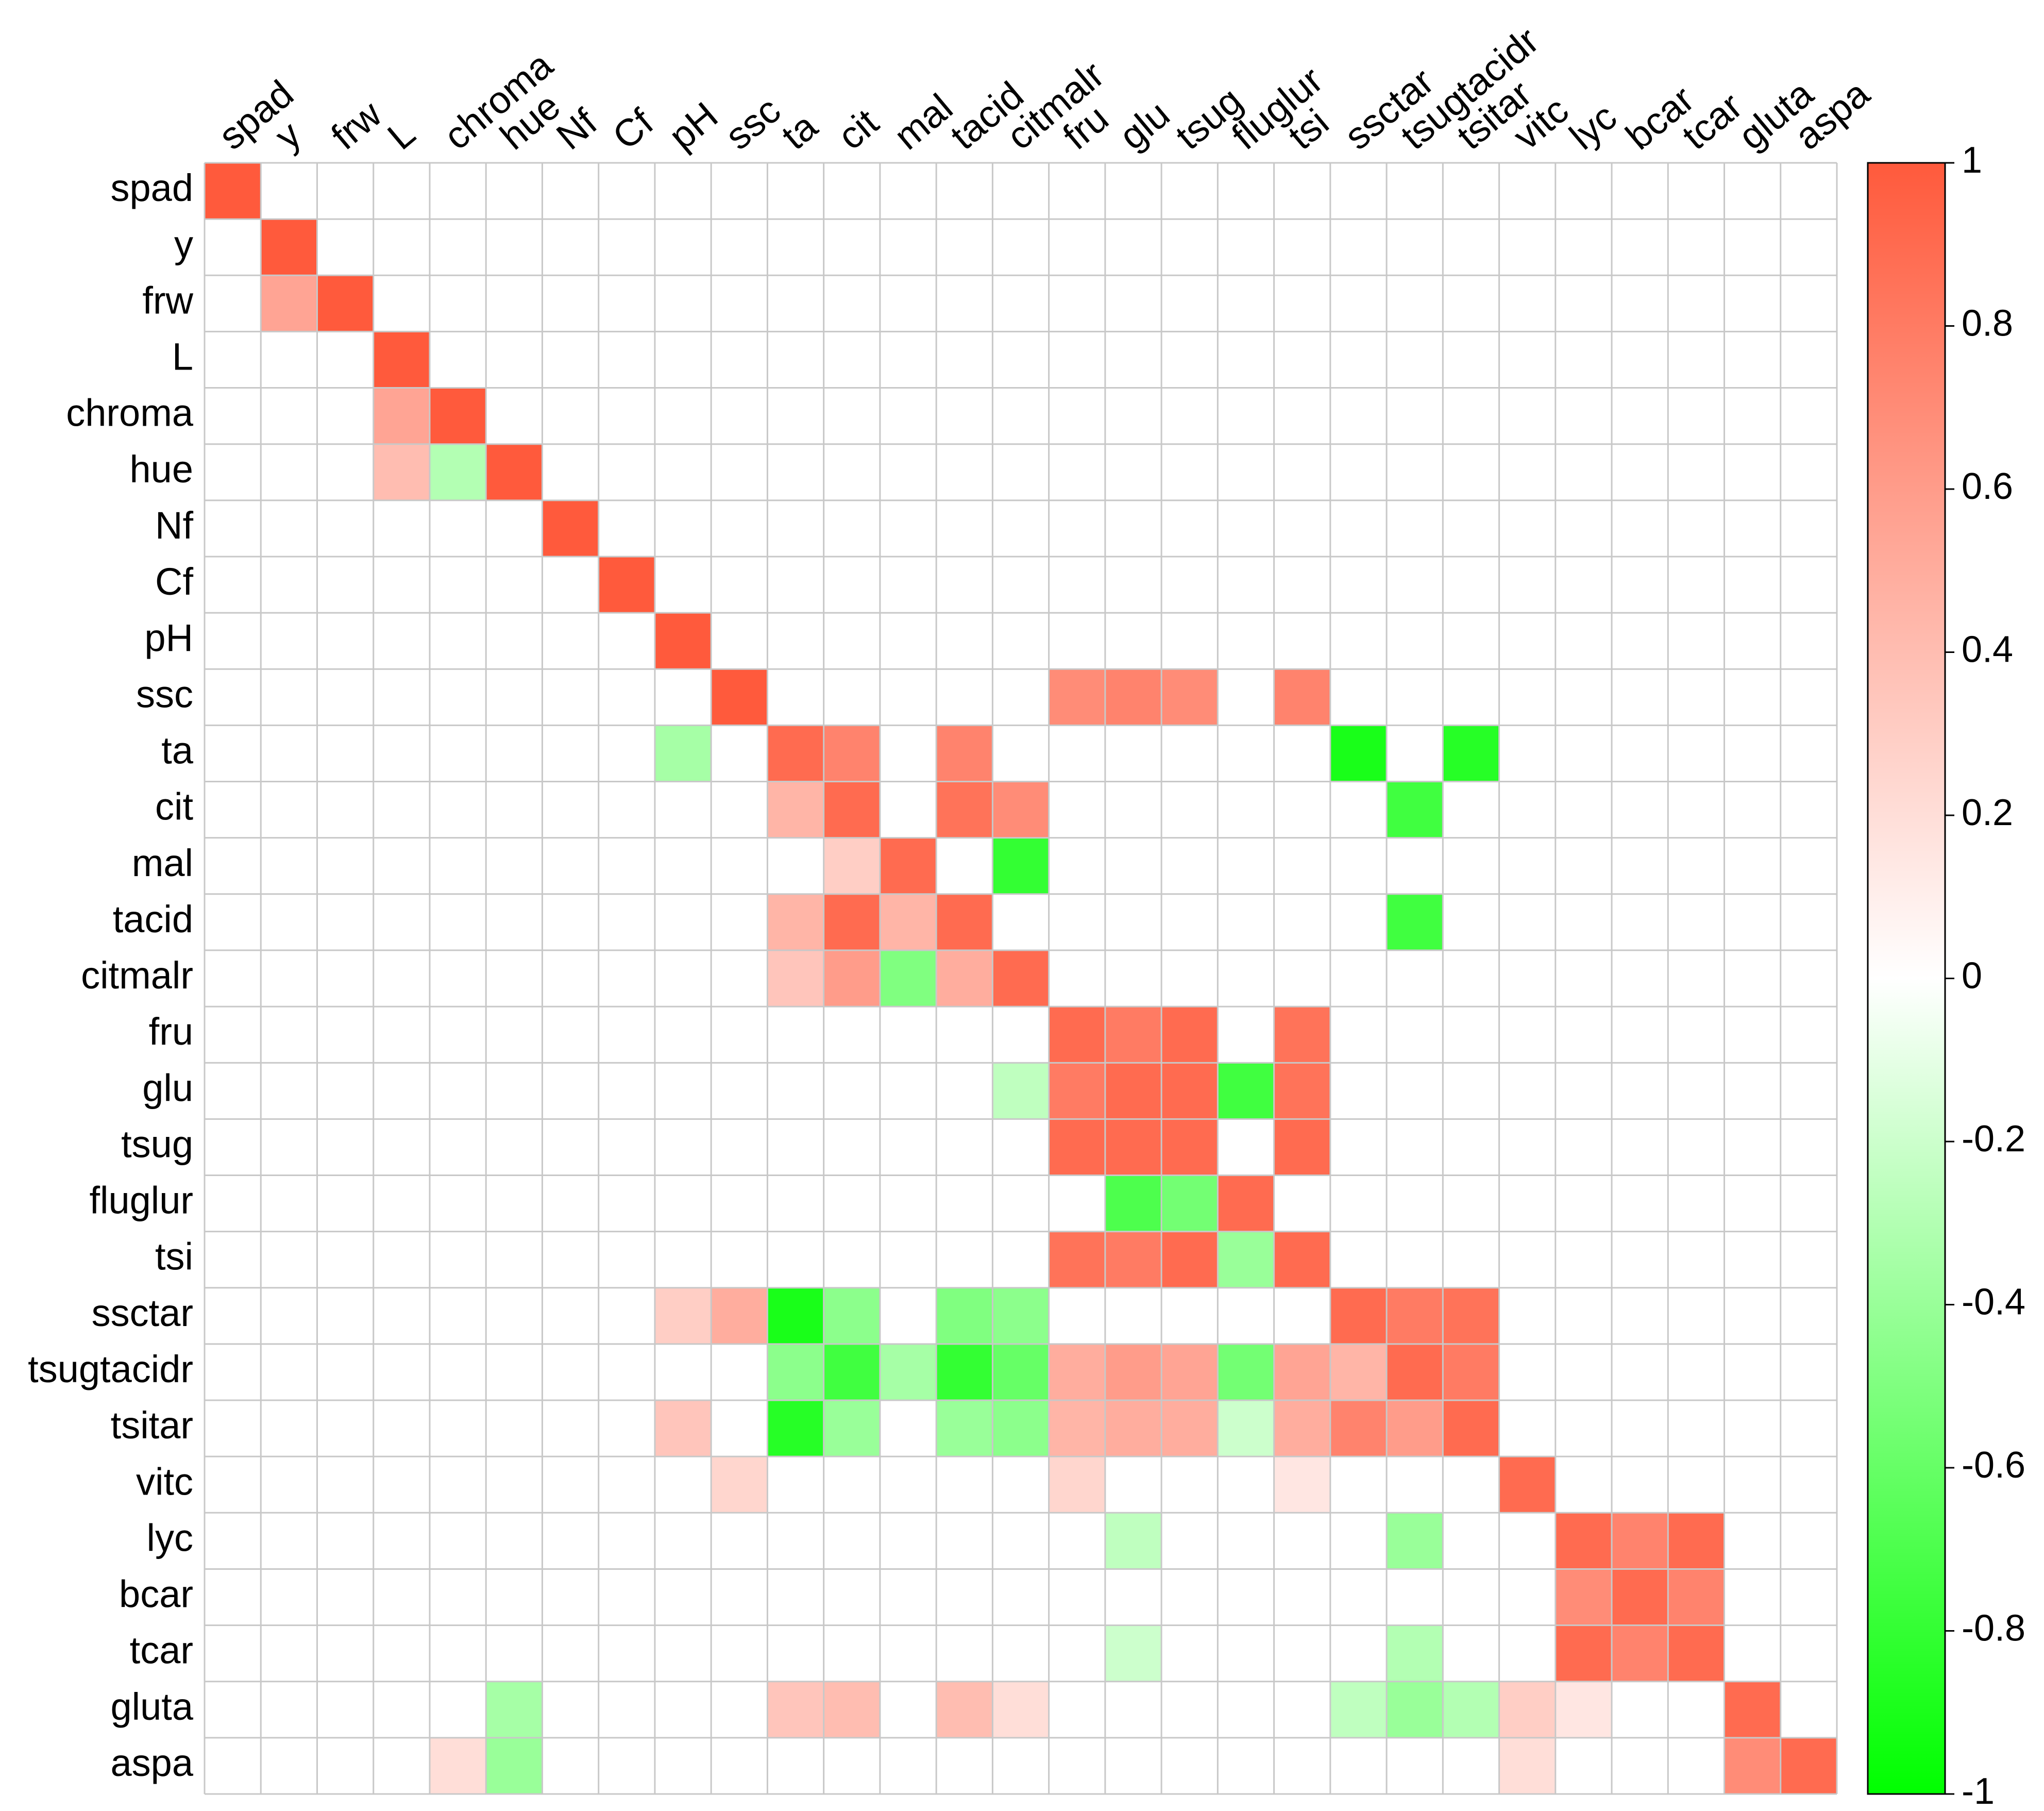 This screenshot has height=1811, width=2044. Describe the element at coordinates (174, 807) in the screenshot. I see `row-label: cit` at that location.